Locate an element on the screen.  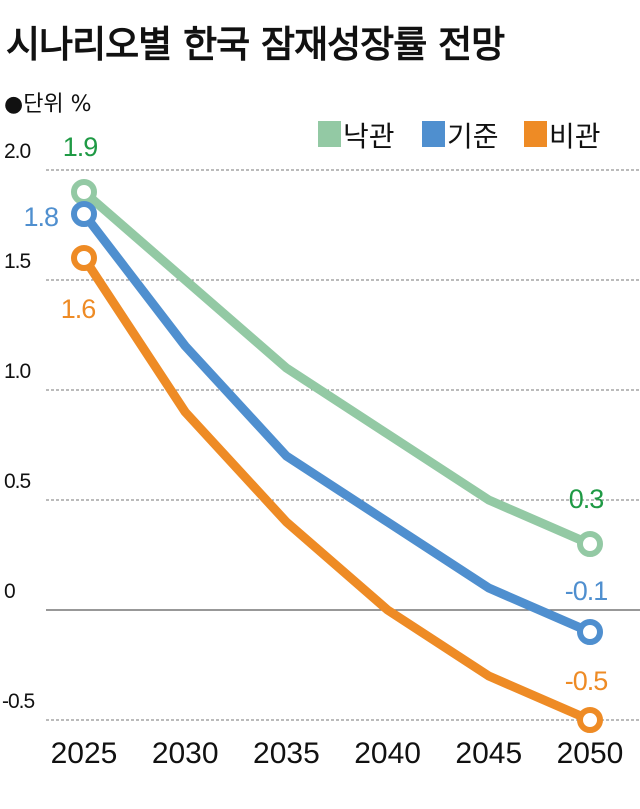
x-tick-label: 2050 is located at coordinates (590, 753).